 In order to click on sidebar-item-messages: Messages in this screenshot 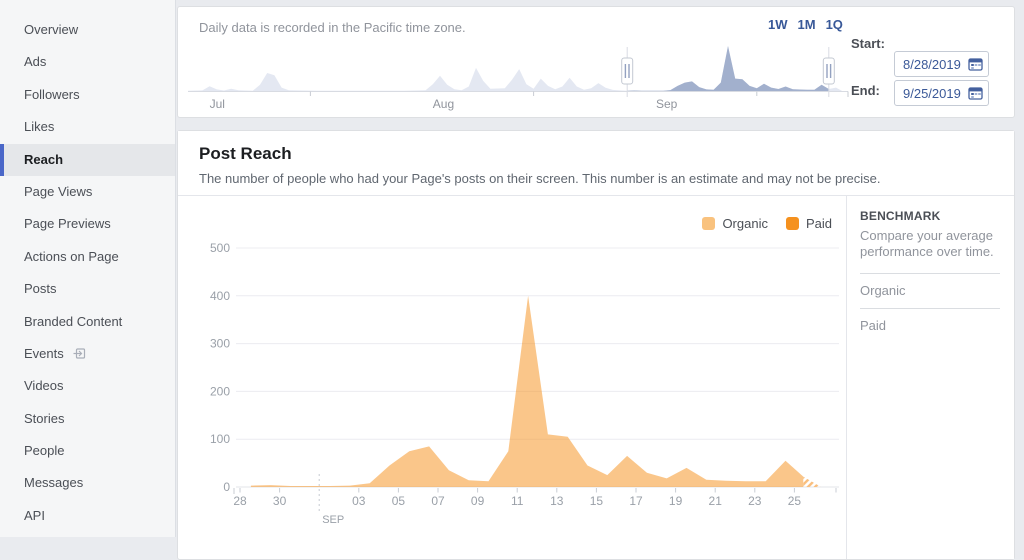, I will do `click(87, 483)`.